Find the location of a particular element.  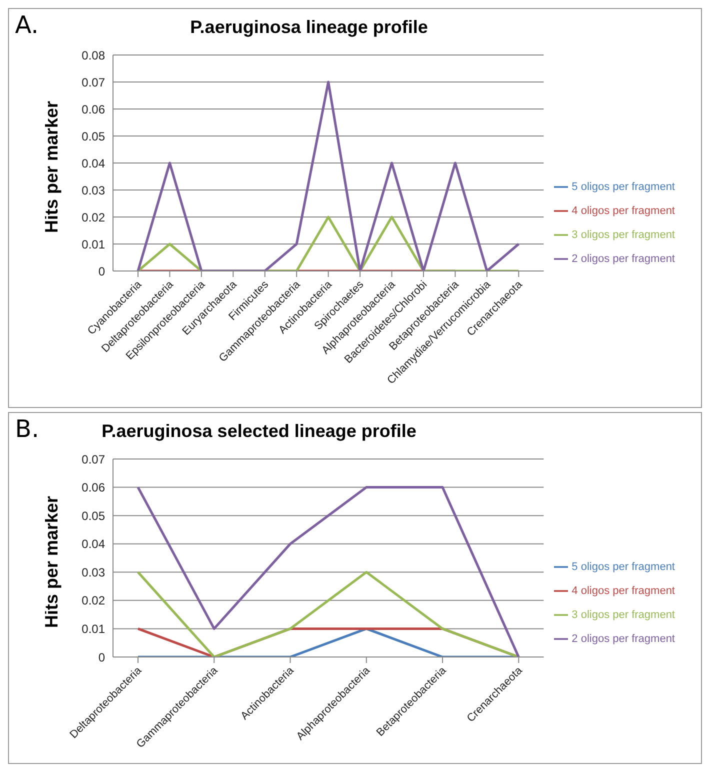

chart-title: P.aeruginosa selected lineage profile is located at coordinates (259, 431).